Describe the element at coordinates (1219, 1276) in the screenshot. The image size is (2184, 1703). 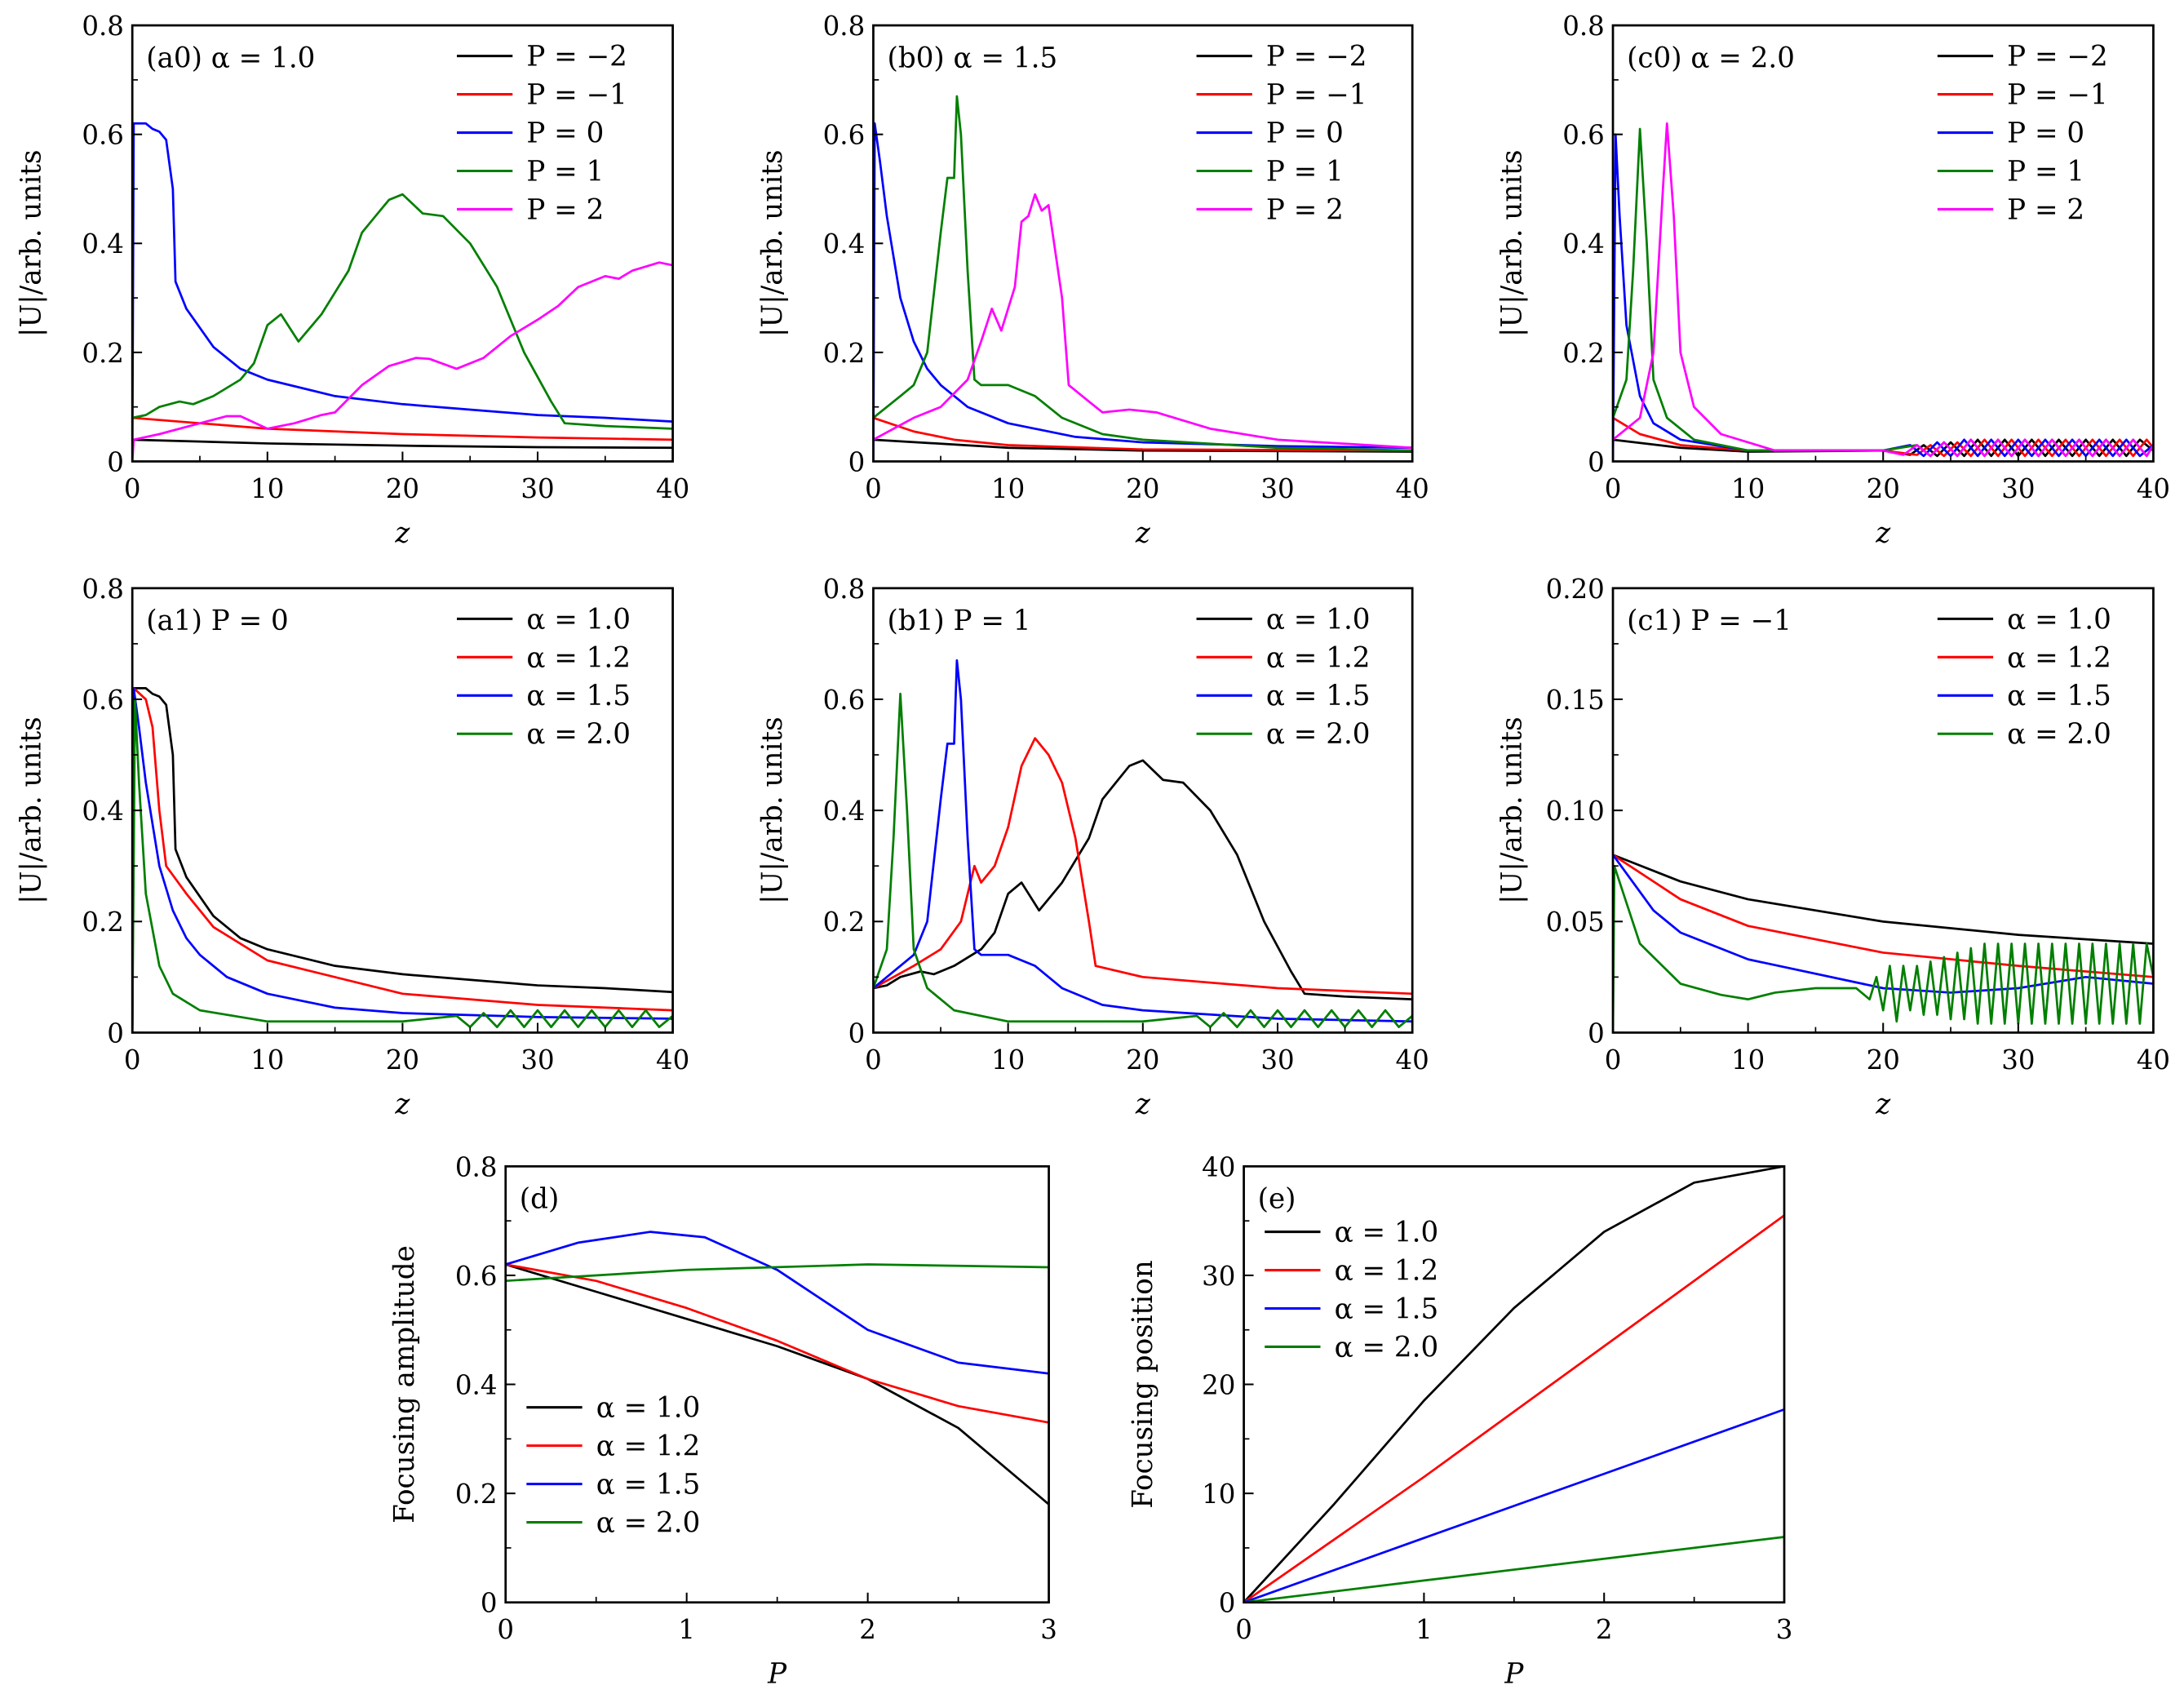
I see `y-tick-label: 30` at that location.